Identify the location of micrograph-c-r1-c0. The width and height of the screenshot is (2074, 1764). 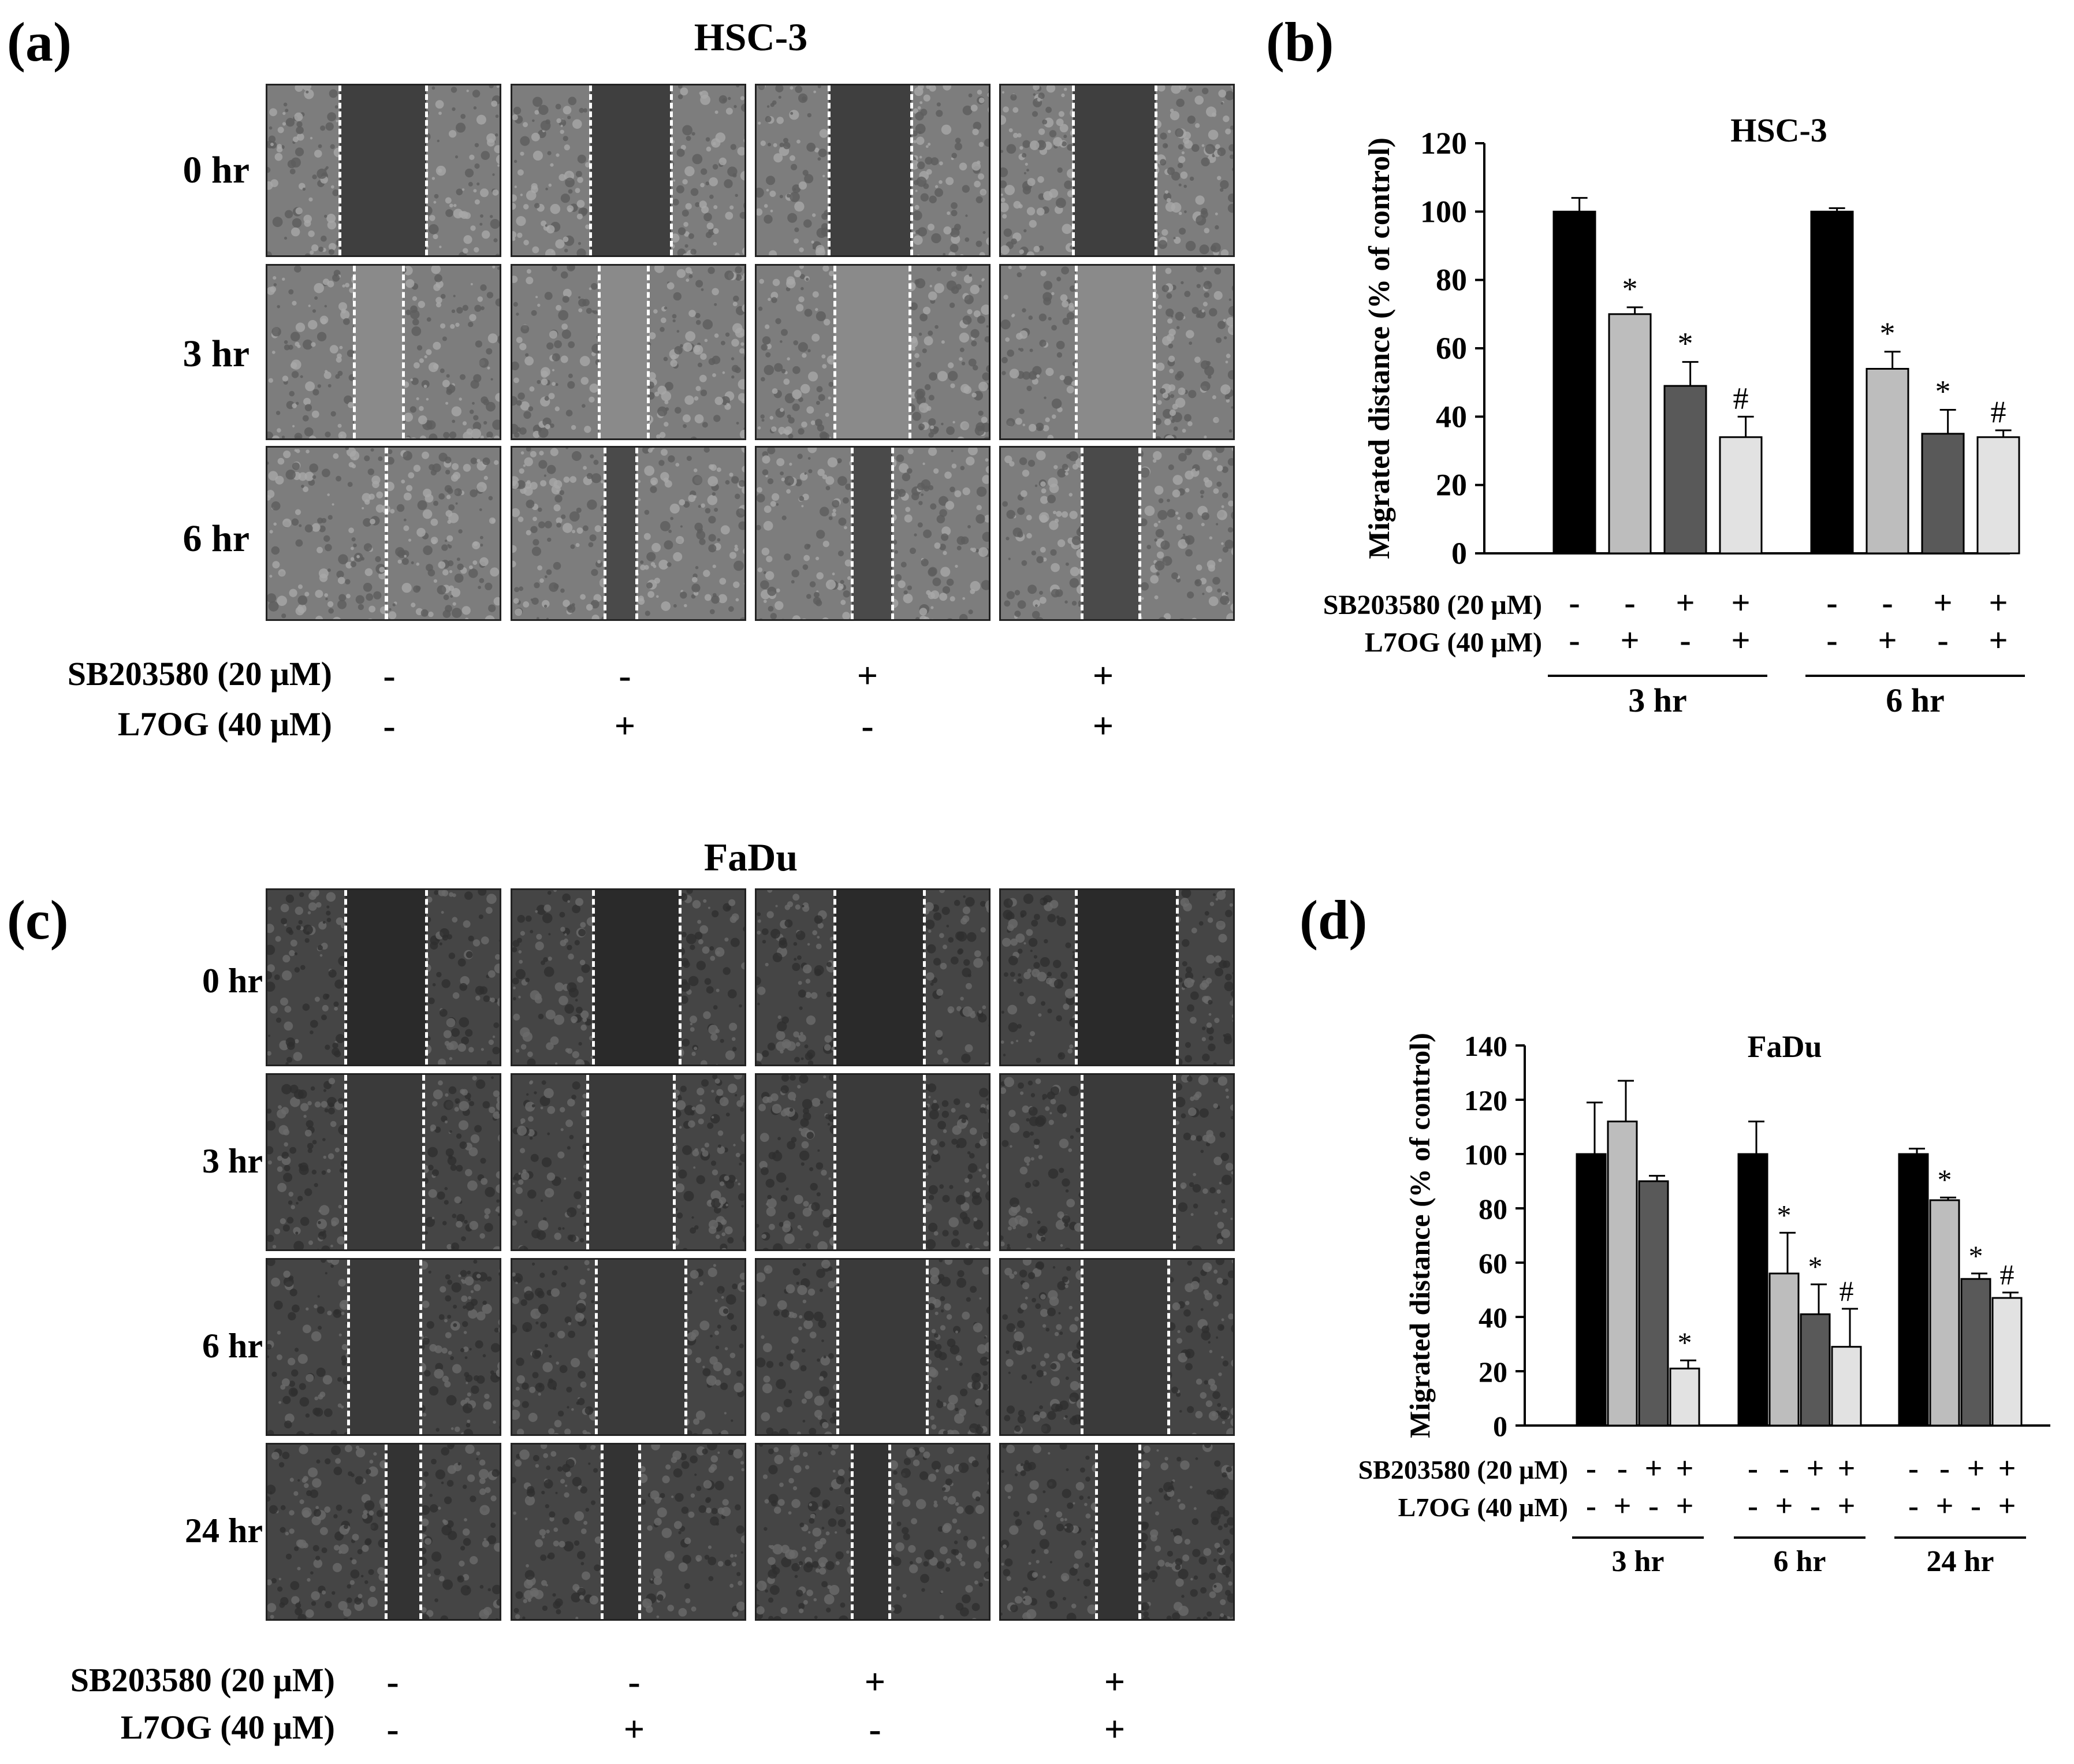
(383, 1162).